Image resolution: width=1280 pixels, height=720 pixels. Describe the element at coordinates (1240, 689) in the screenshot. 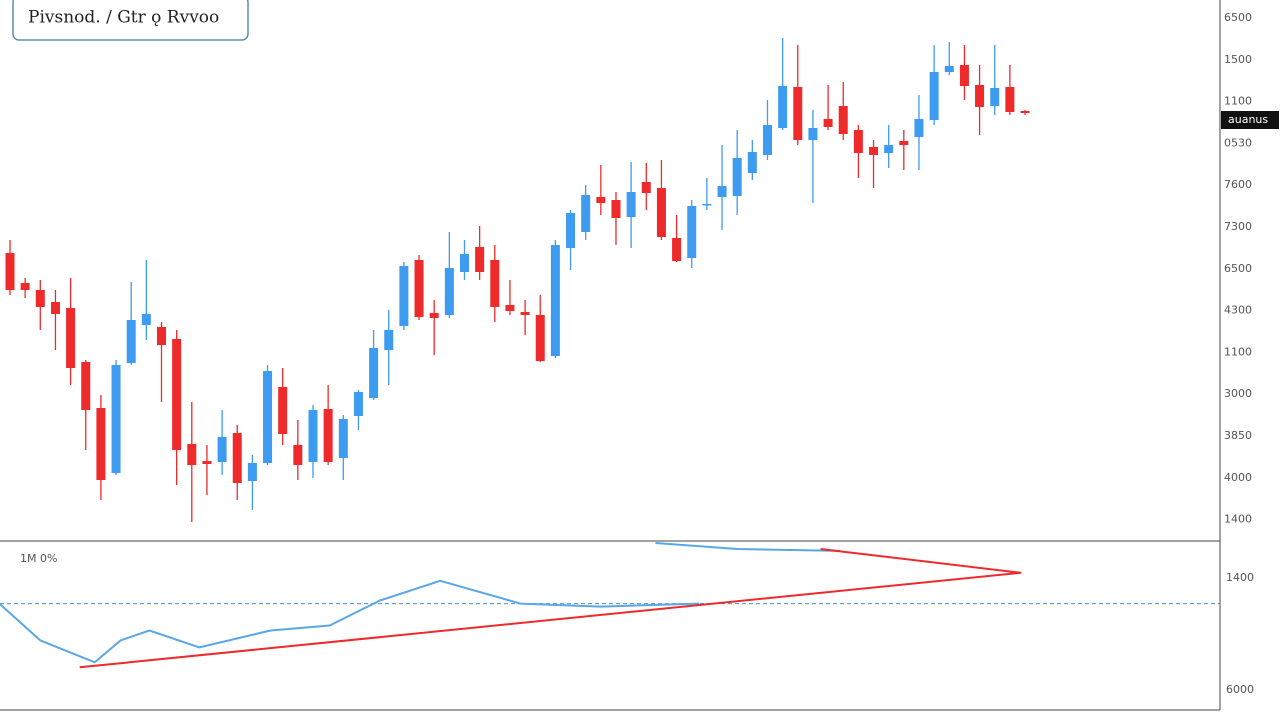

I see `indicator-axis-label: 6000` at that location.